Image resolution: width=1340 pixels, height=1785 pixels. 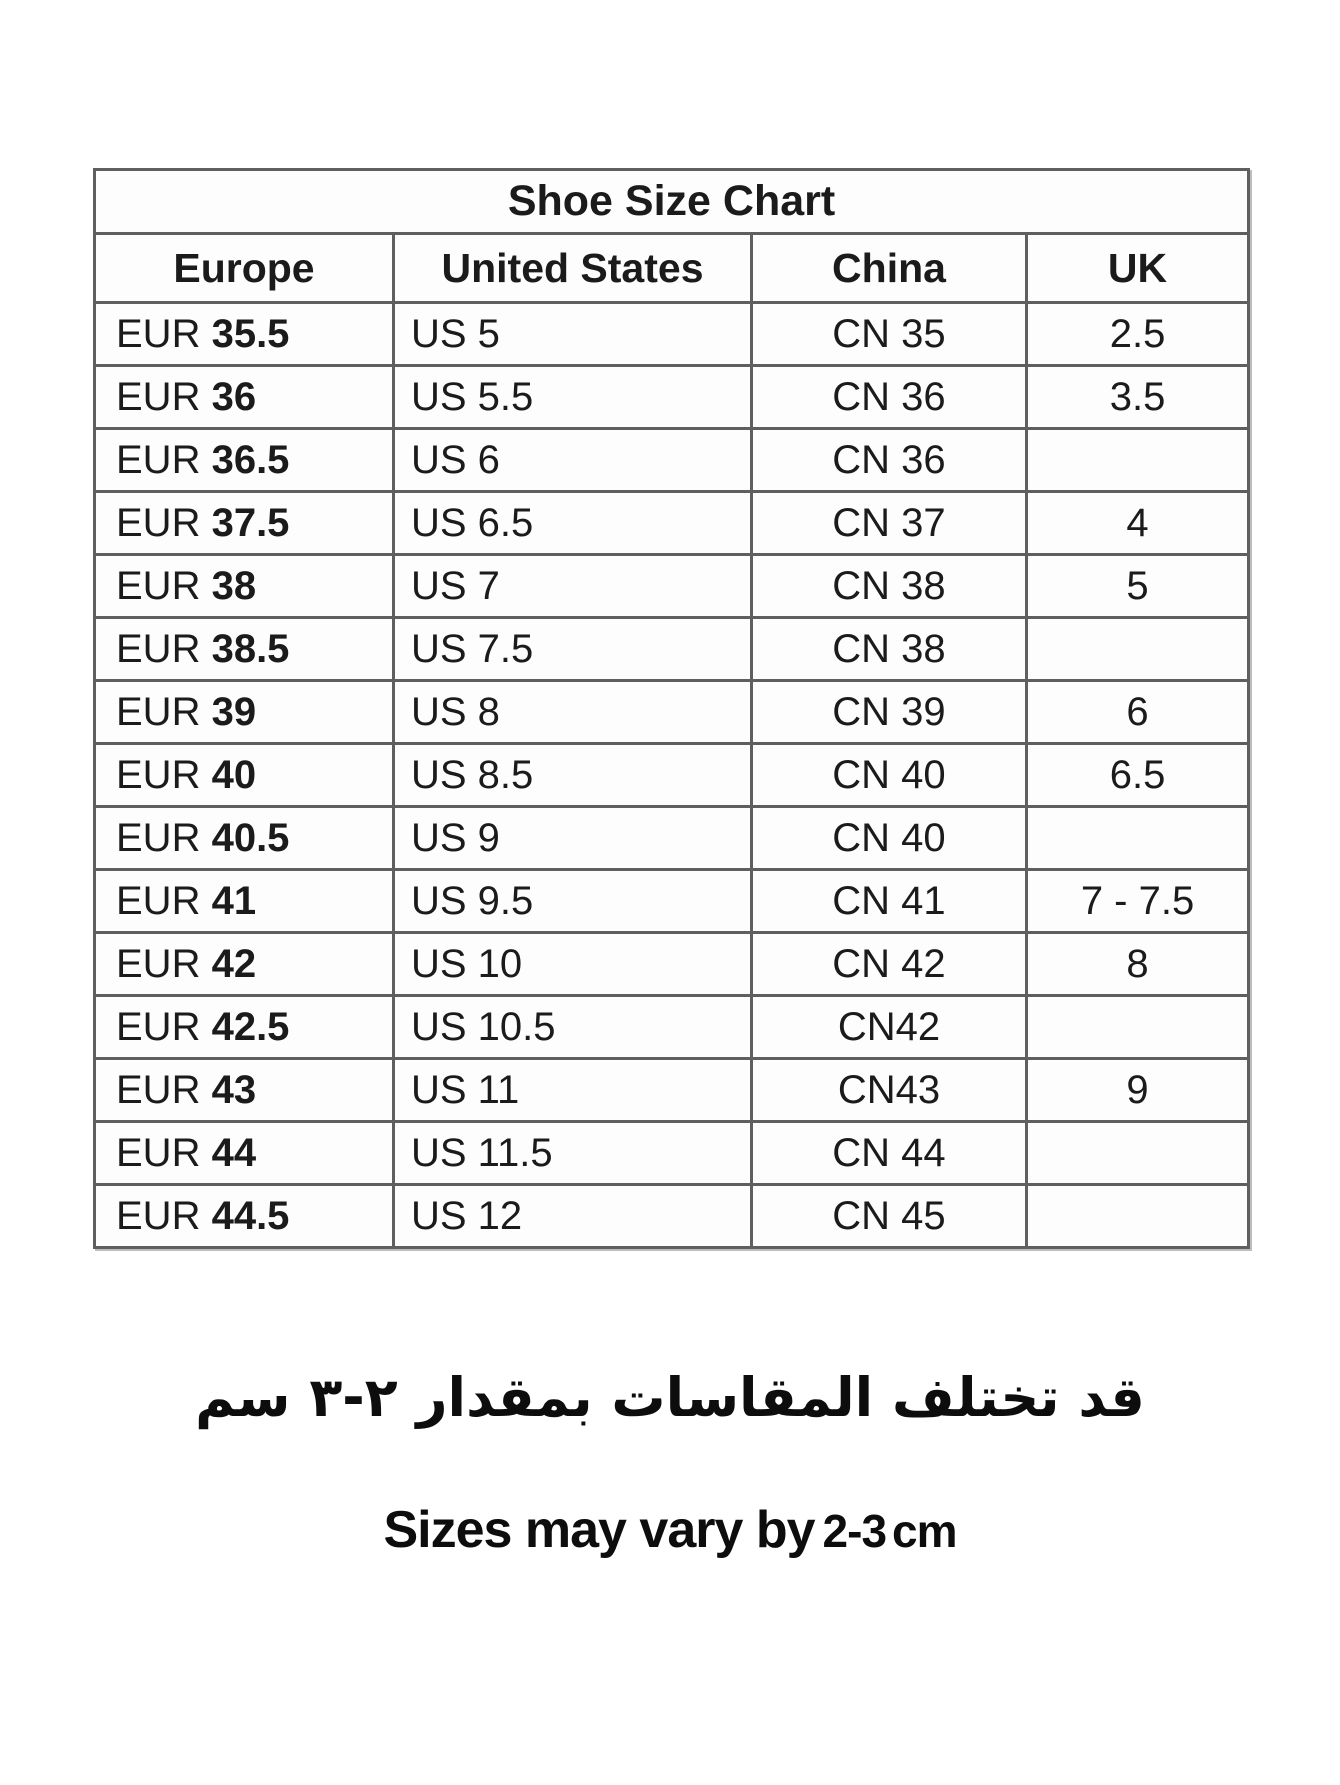 What do you see at coordinates (1137, 334) in the screenshot?
I see `cell-uk: 2.5` at bounding box center [1137, 334].